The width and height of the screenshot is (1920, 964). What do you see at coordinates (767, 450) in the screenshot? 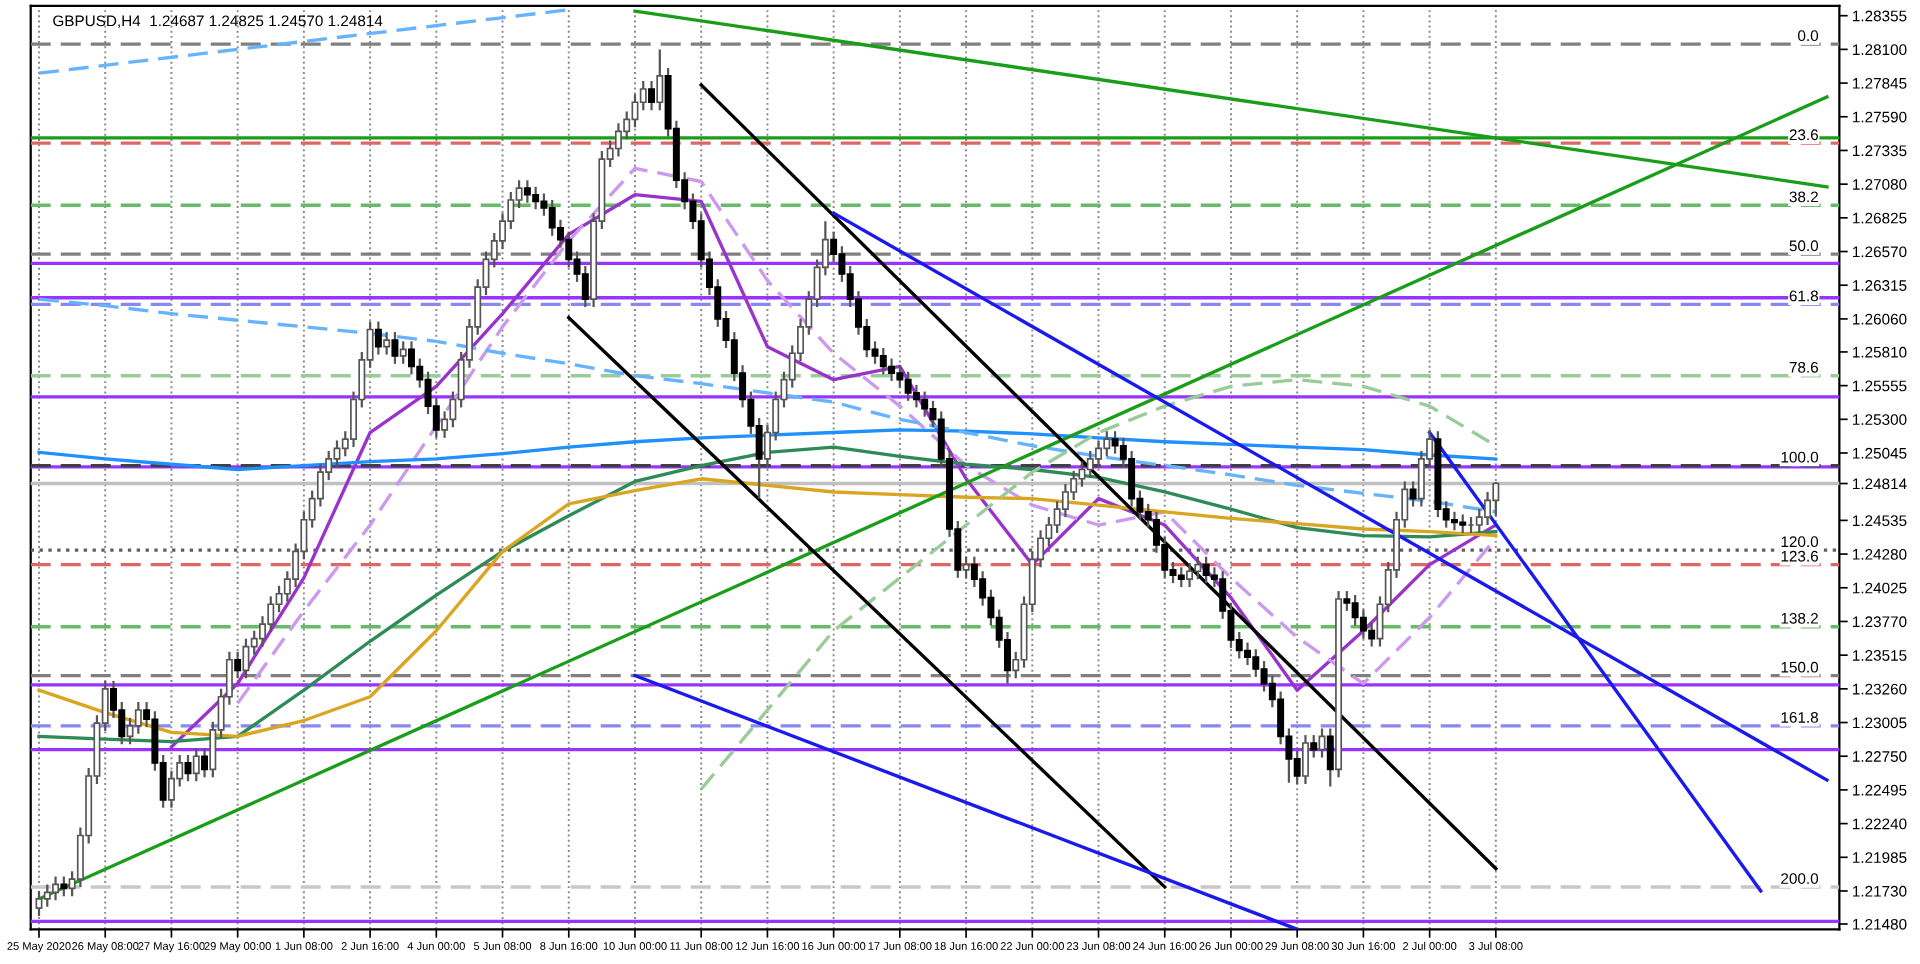
I see `line-series` at bounding box center [767, 450].